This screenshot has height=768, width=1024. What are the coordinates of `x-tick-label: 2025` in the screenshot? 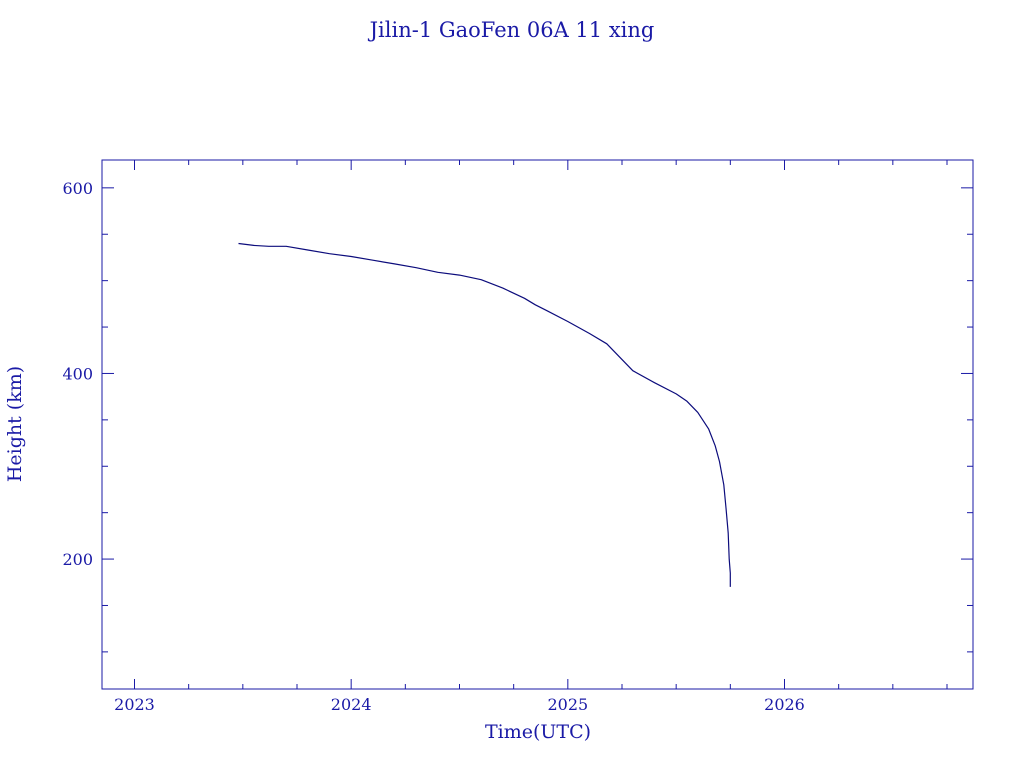 It's located at (567, 704).